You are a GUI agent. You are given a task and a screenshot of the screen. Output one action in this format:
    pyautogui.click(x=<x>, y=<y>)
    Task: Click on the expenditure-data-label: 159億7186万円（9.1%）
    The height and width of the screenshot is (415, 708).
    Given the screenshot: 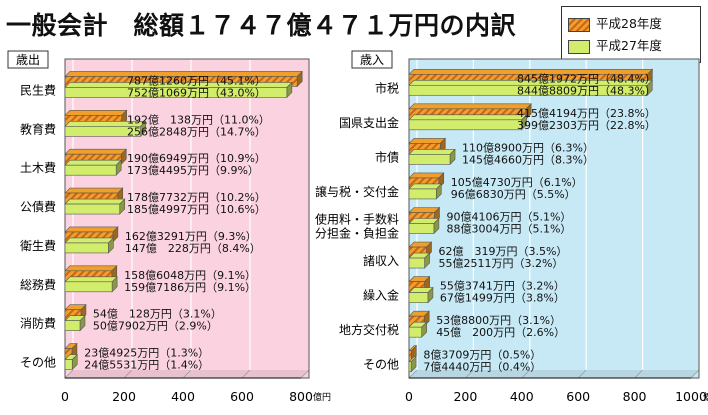 What is the action you would take?
    pyautogui.click(x=190, y=287)
    